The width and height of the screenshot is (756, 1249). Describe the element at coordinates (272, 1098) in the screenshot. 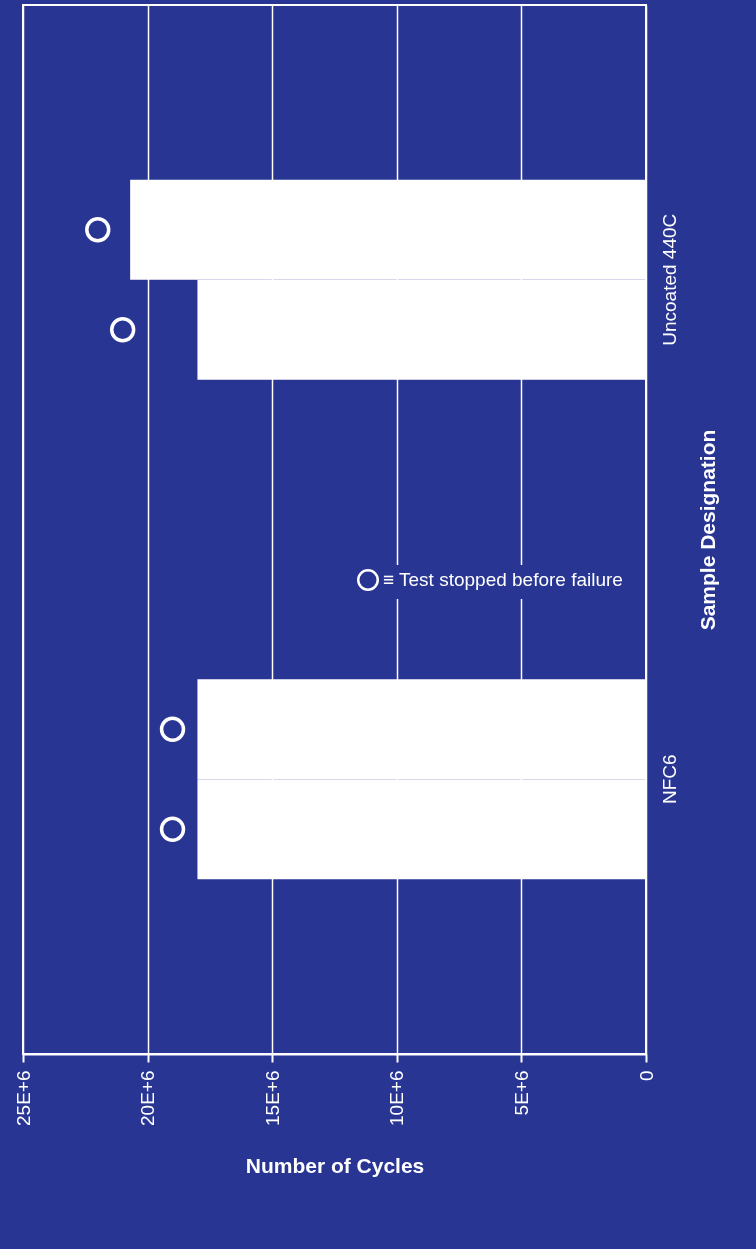

I see `x-tick-label: 15E+6` at that location.